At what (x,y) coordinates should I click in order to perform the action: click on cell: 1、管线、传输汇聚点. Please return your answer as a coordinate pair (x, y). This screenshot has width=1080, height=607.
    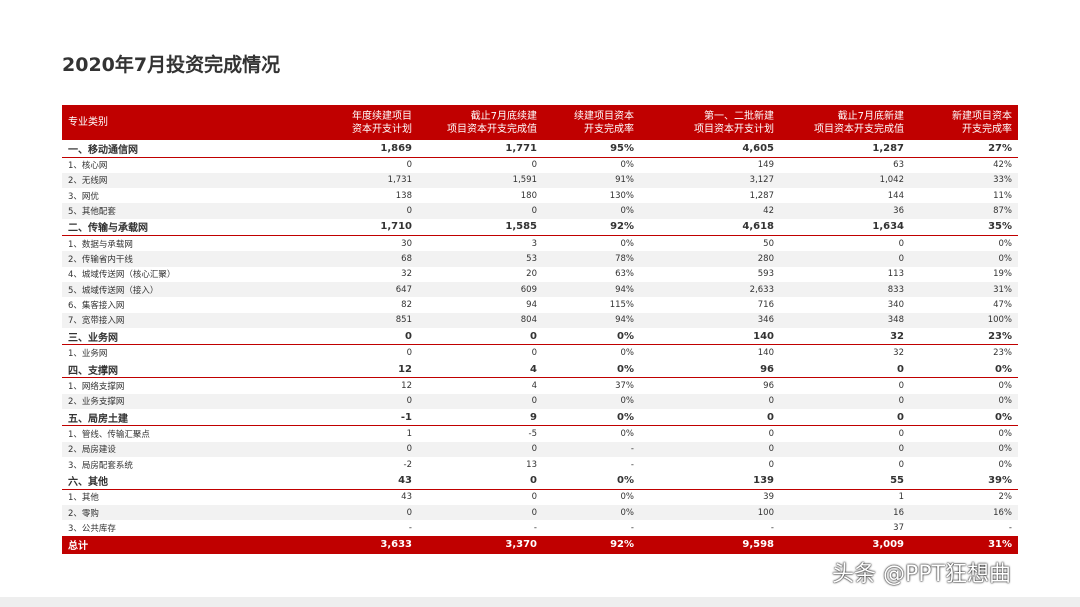
    Looking at the image, I should click on (109, 435).